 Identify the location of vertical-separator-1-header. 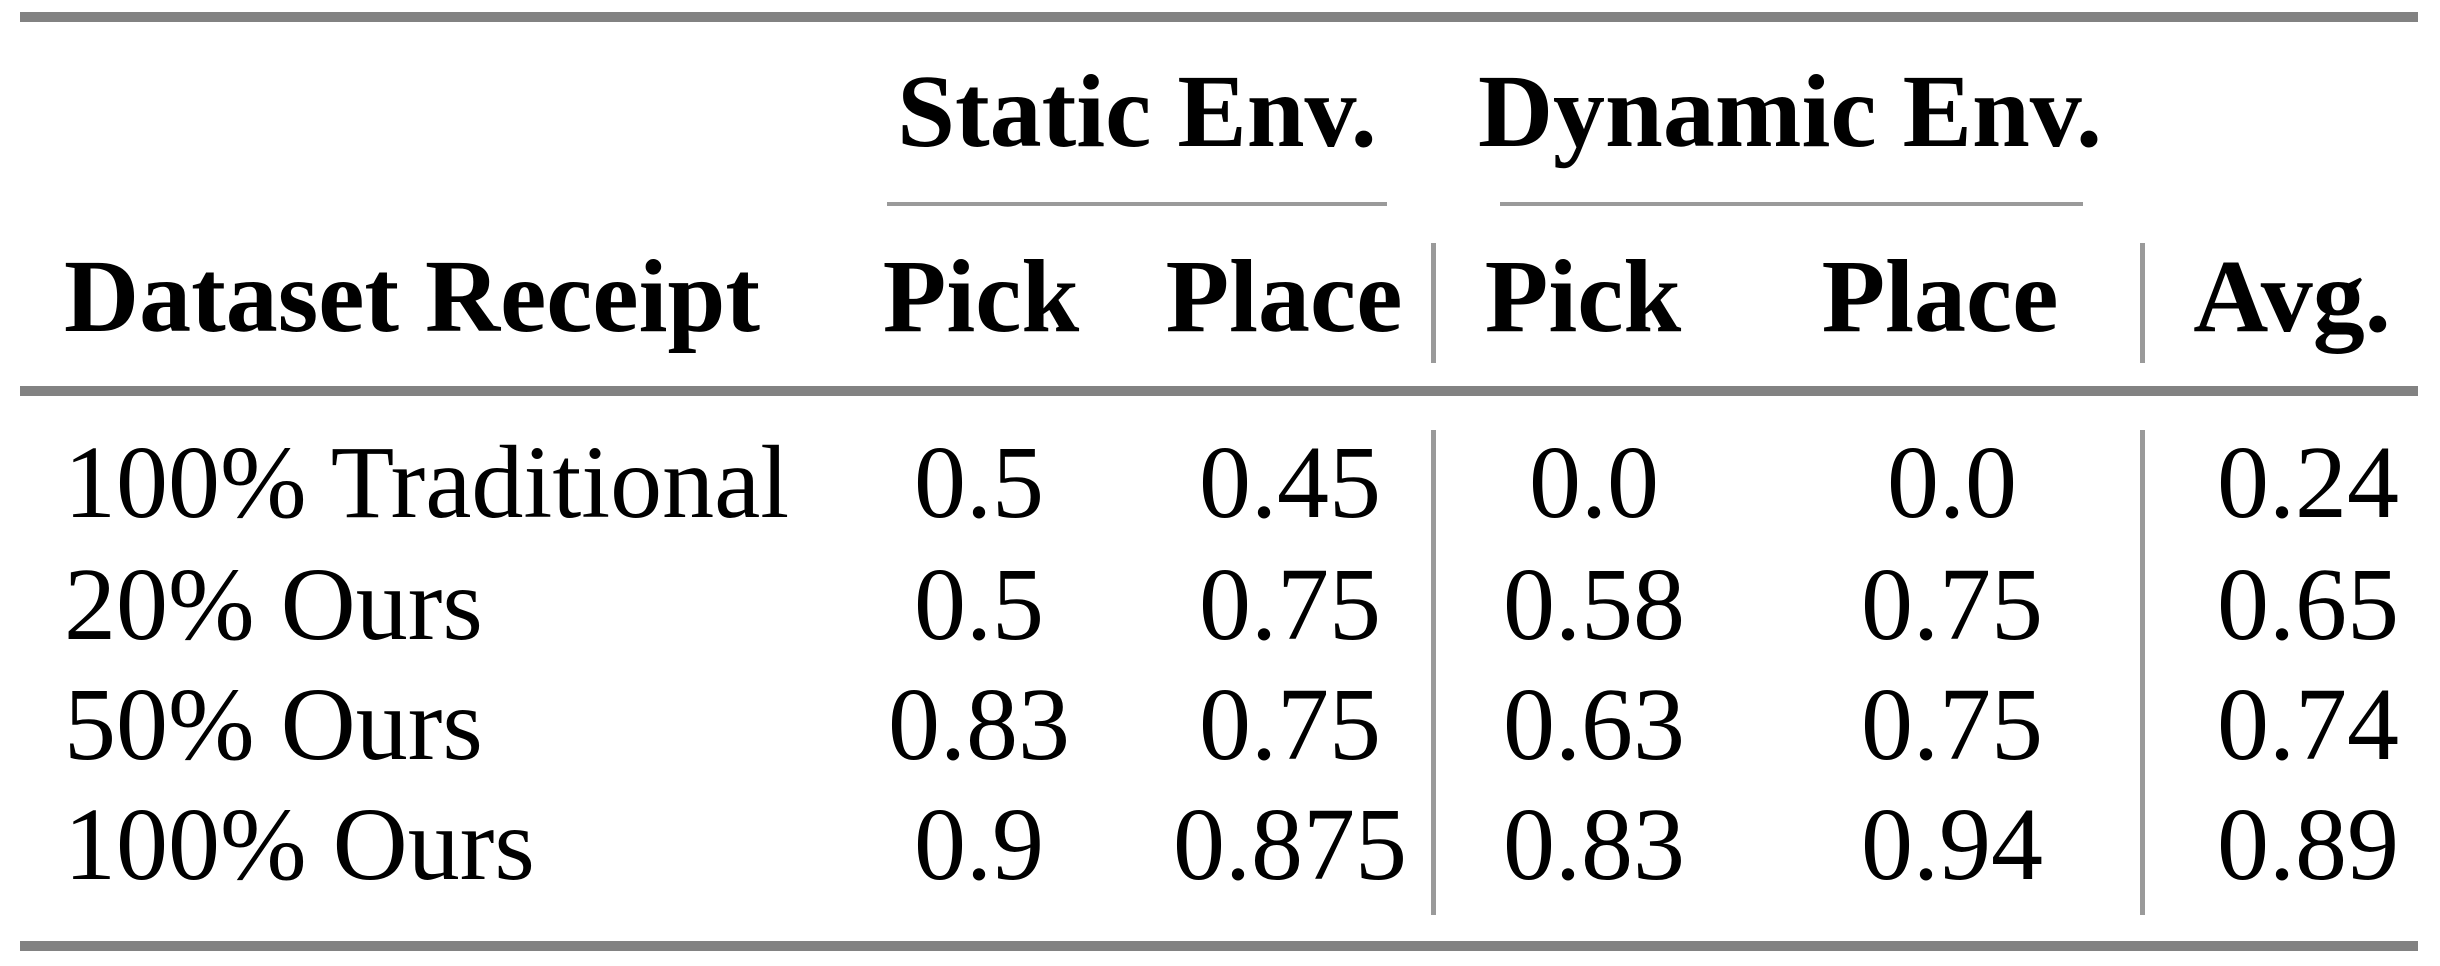
(1433, 303).